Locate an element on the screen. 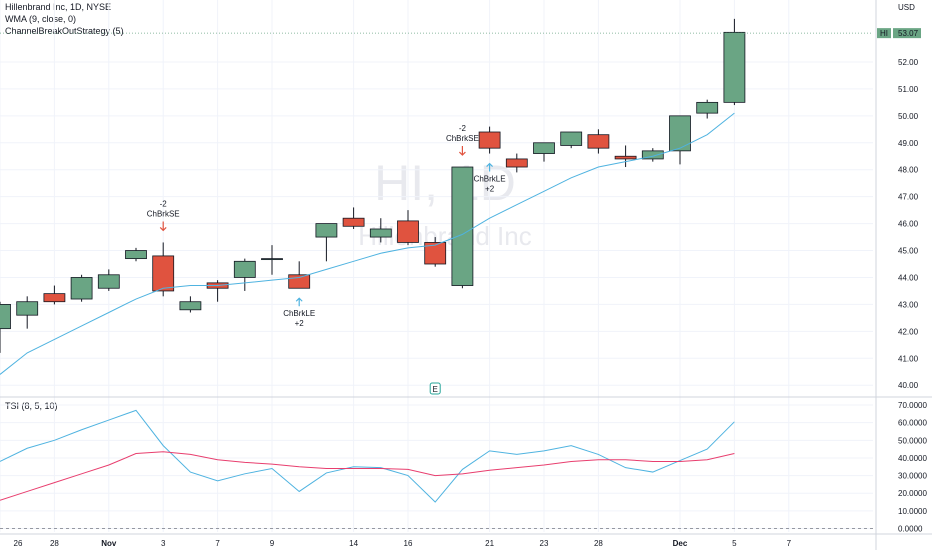 The image size is (932, 550). x-tick-label: 9 is located at coordinates (272, 543).